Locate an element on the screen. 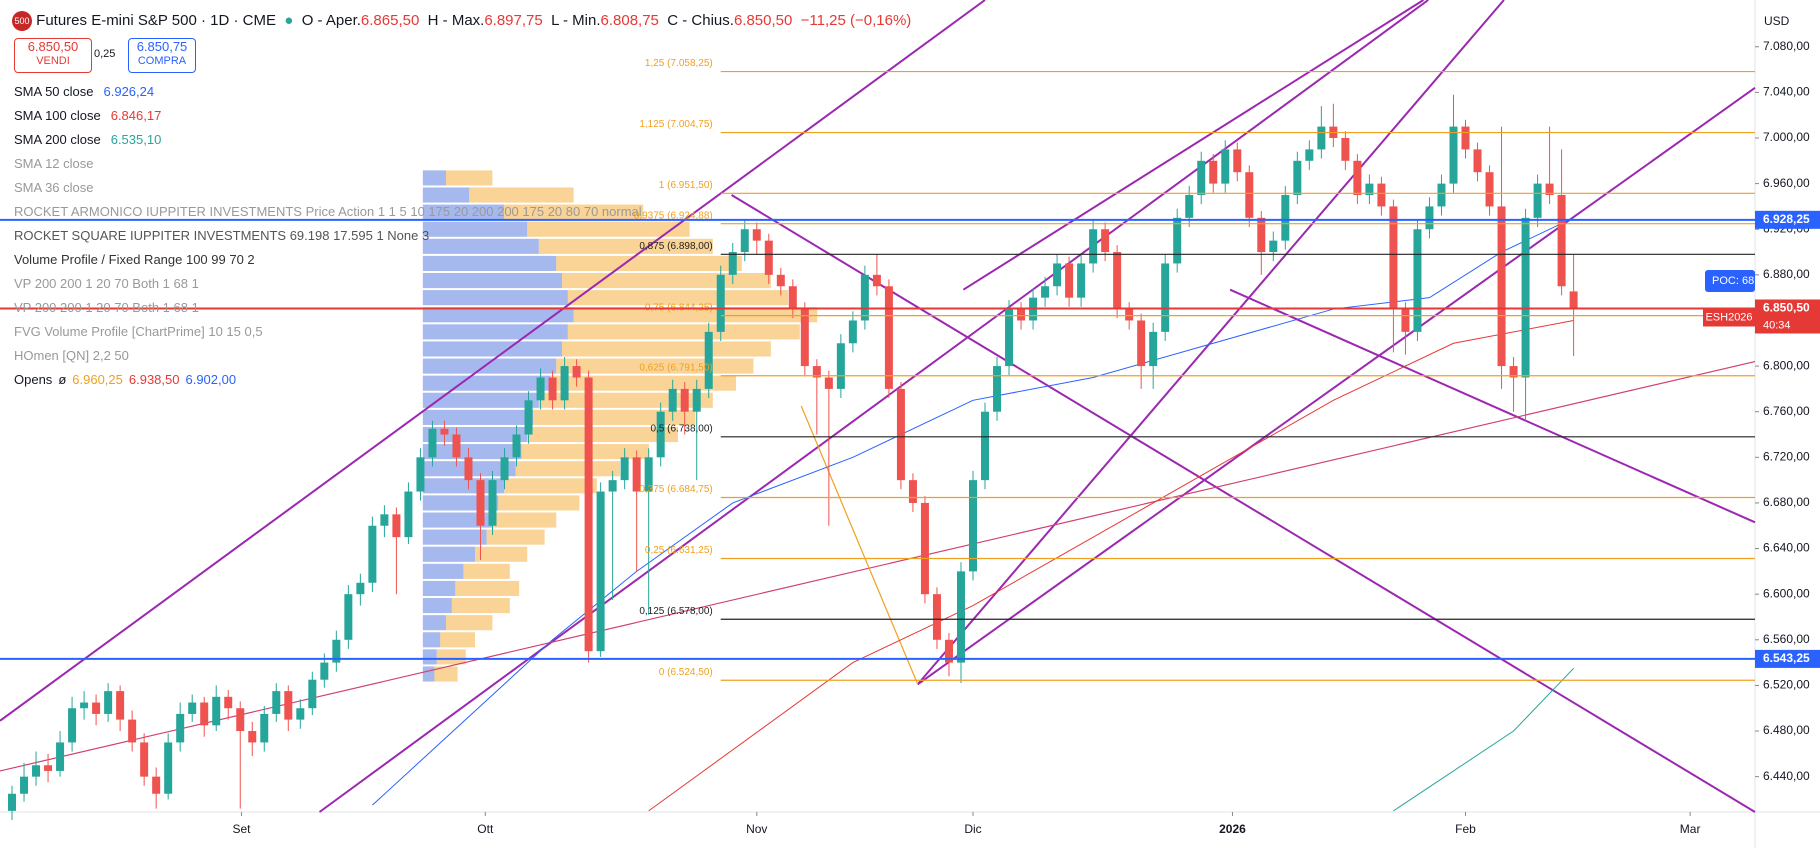  fib-label: 1,125 (7.004,75) is located at coordinates (675, 124).